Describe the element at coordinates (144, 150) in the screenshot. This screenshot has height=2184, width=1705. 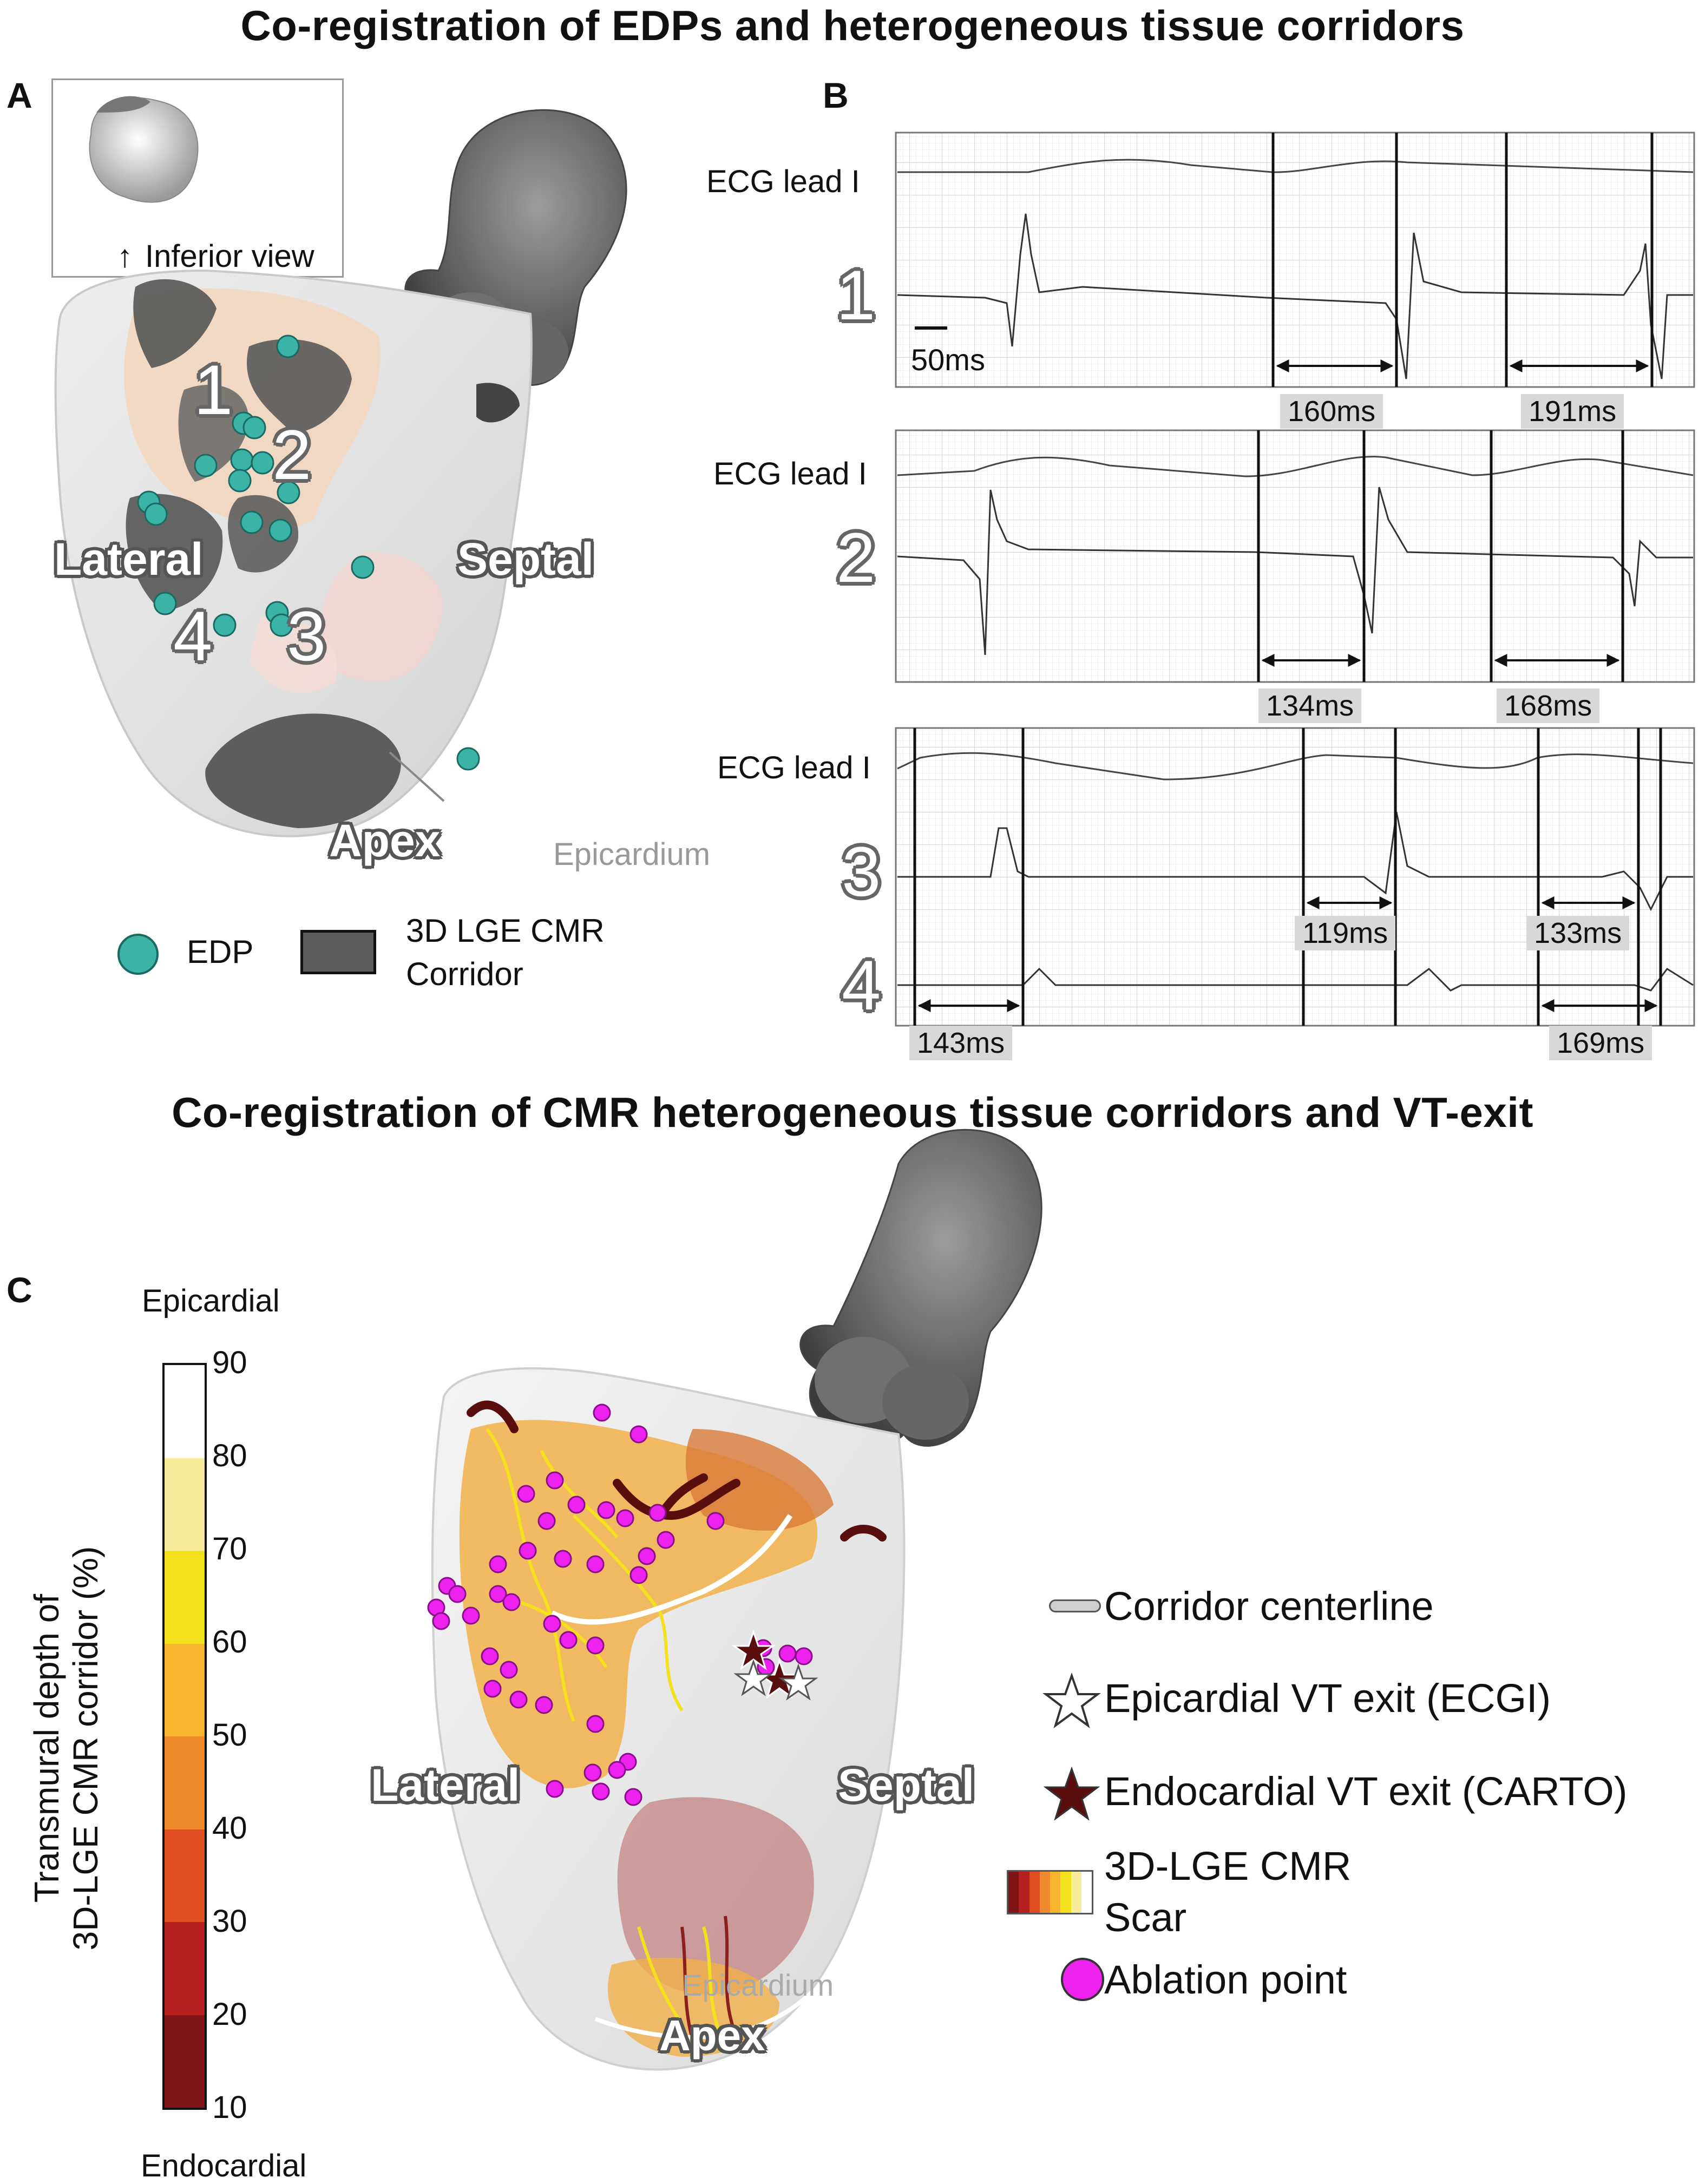
I see `inset-heart-thumbnail` at that location.